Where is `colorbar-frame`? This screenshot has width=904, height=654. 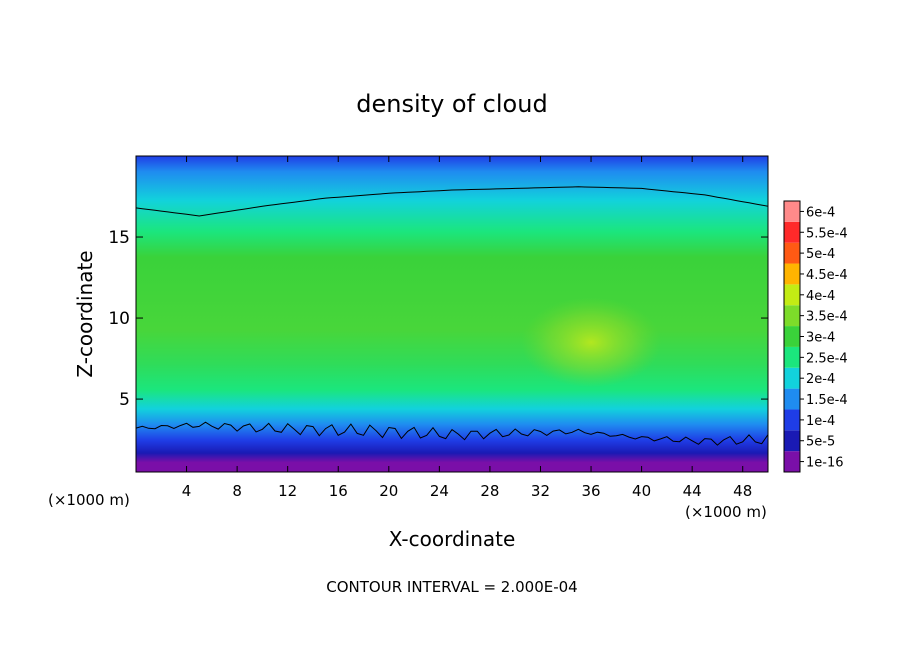 colorbar-frame is located at coordinates (792, 336).